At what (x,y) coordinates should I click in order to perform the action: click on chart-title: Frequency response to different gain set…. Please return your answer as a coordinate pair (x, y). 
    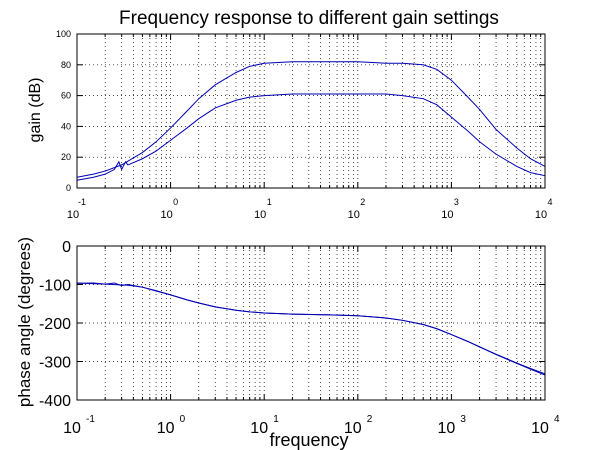
    Looking at the image, I should click on (309, 18).